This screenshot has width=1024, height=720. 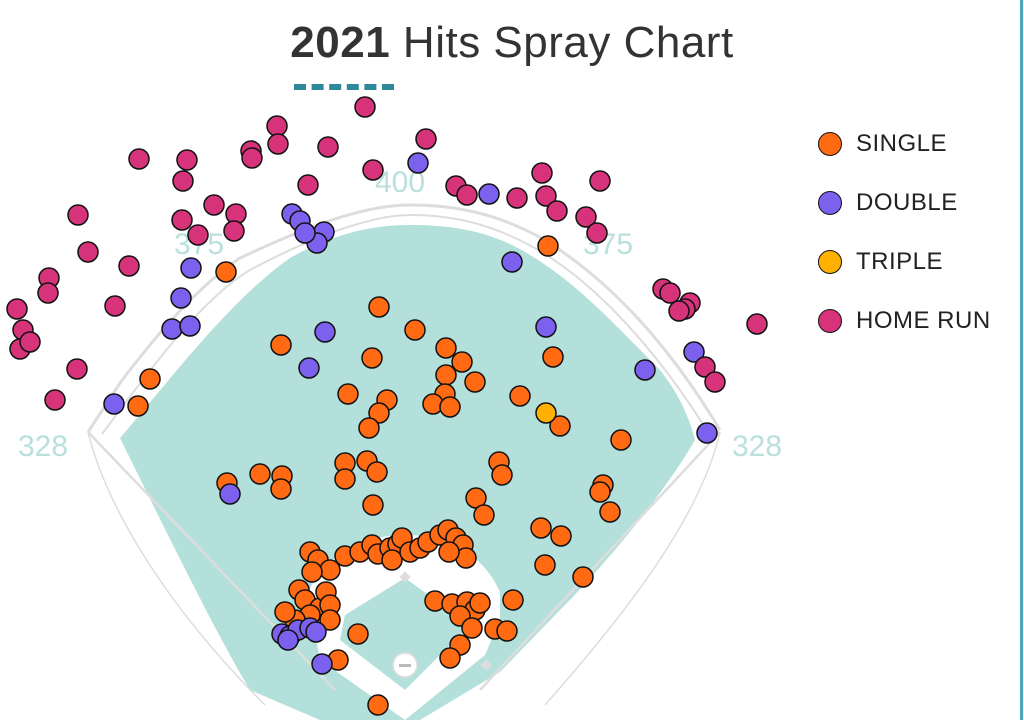 I want to click on first-base, so click(x=486, y=665).